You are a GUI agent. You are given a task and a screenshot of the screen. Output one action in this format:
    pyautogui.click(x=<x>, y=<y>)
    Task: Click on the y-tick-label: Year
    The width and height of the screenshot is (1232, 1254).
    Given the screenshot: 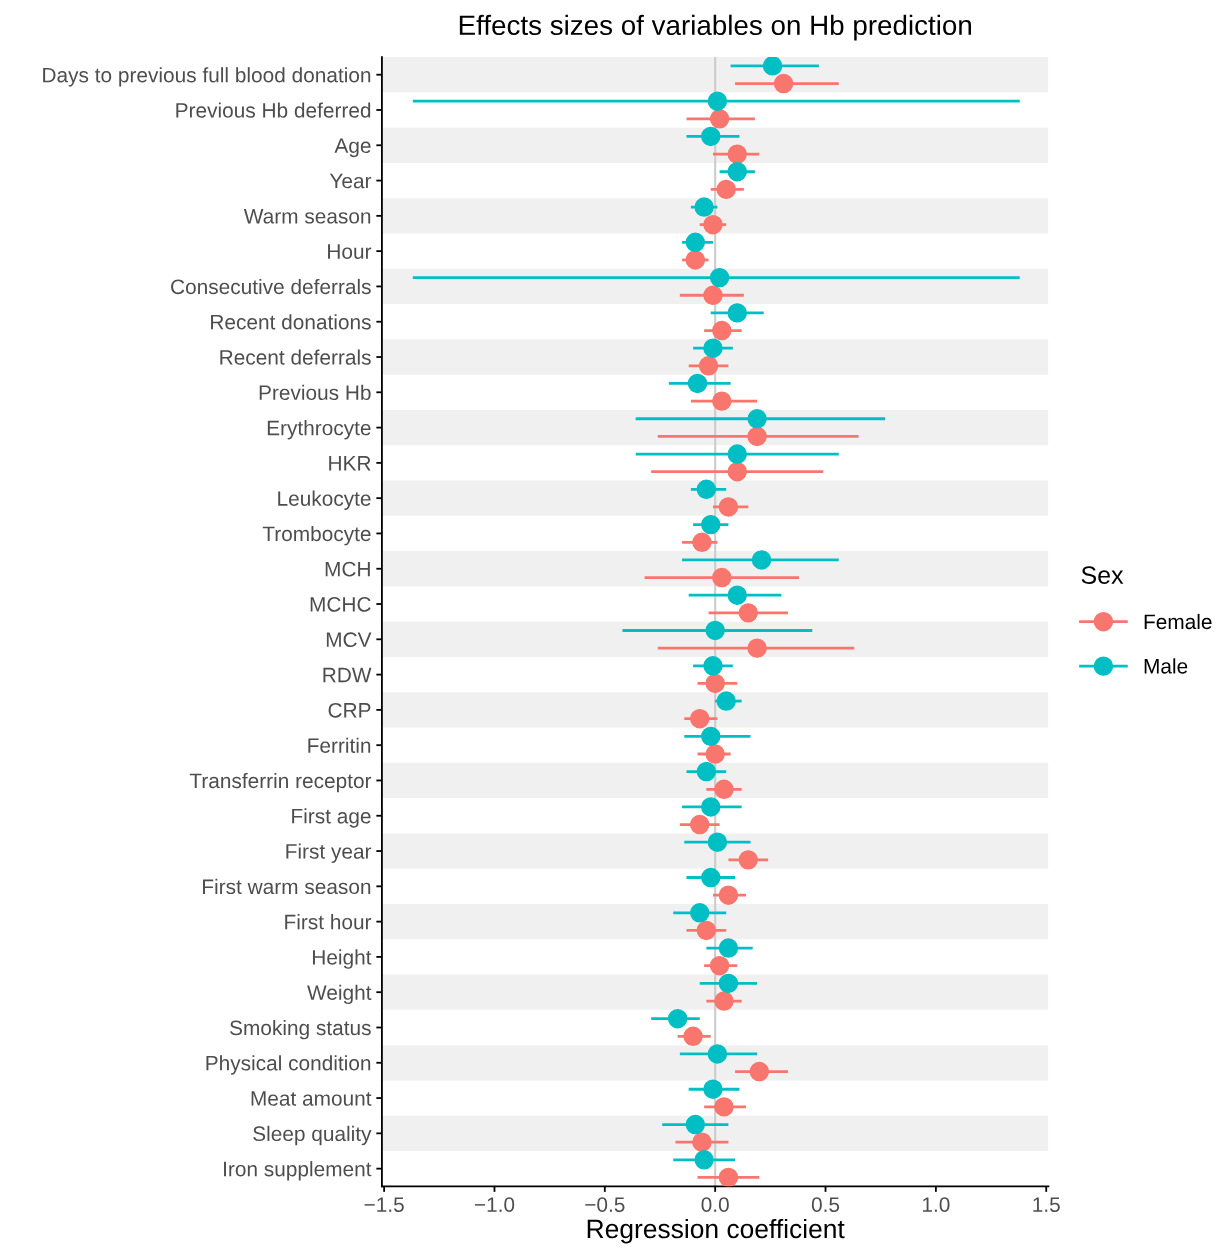 What is the action you would take?
    pyautogui.click(x=350, y=181)
    